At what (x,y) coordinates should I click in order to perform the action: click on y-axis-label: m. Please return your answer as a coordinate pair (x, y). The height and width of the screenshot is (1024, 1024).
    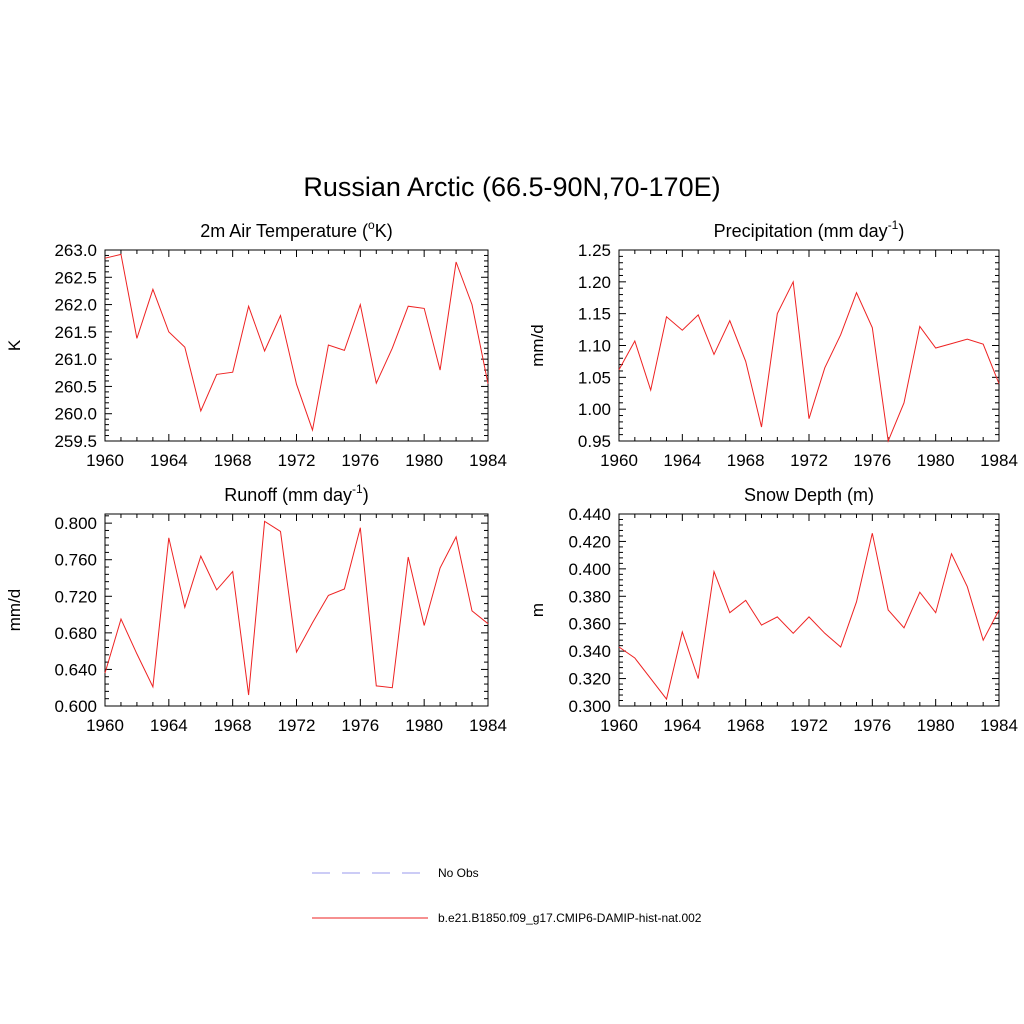
    Looking at the image, I should click on (537, 610).